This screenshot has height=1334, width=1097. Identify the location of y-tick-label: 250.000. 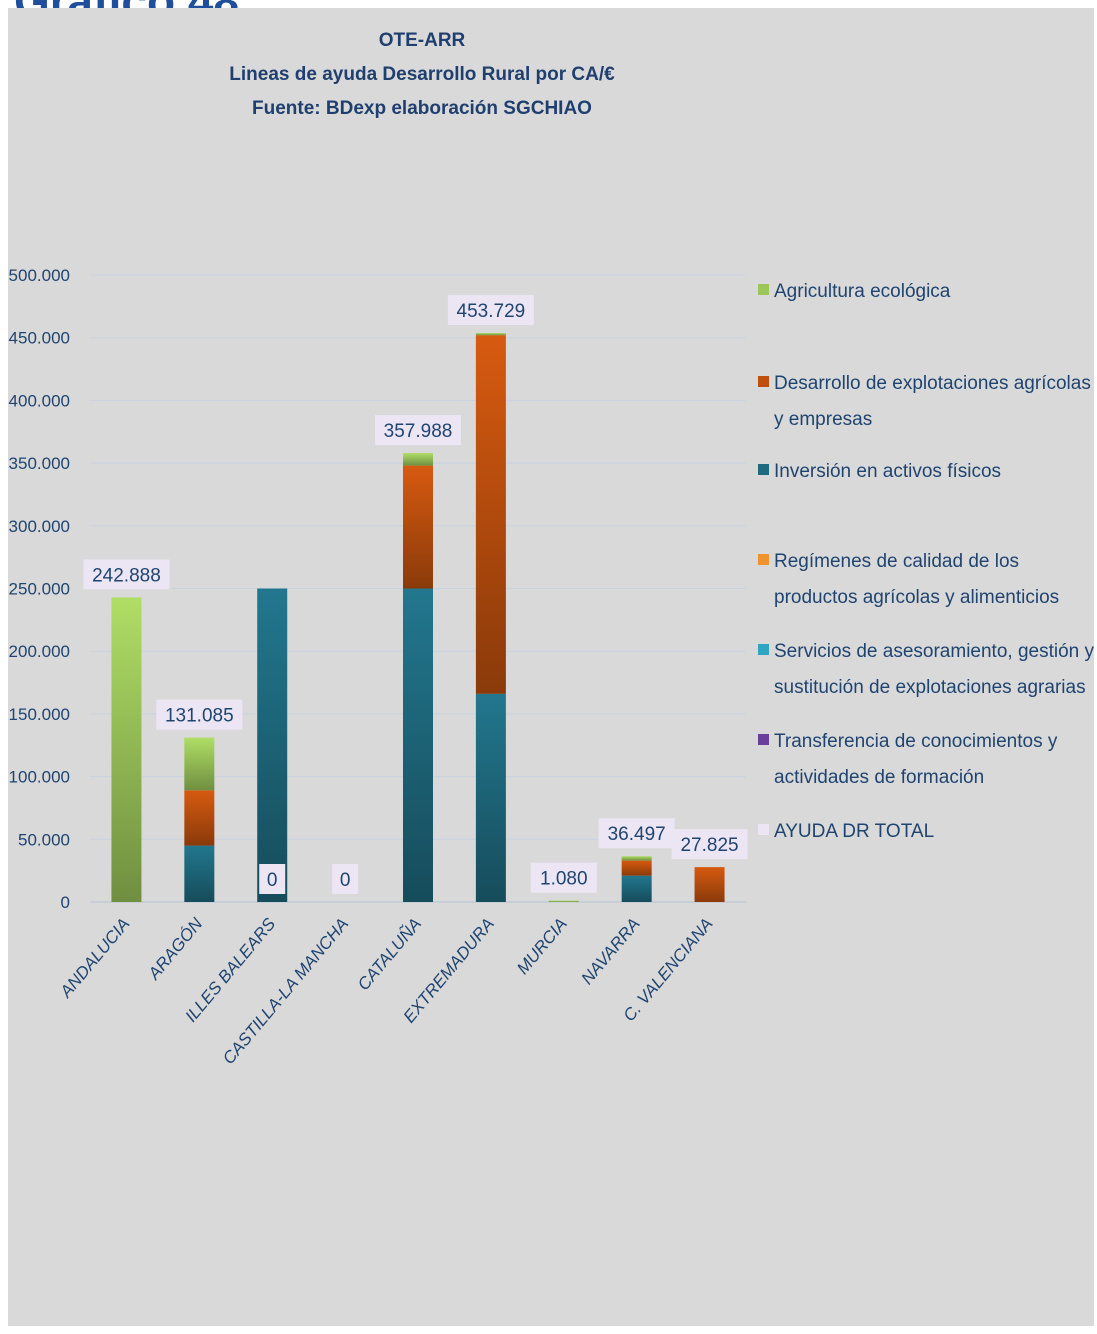
(39, 589).